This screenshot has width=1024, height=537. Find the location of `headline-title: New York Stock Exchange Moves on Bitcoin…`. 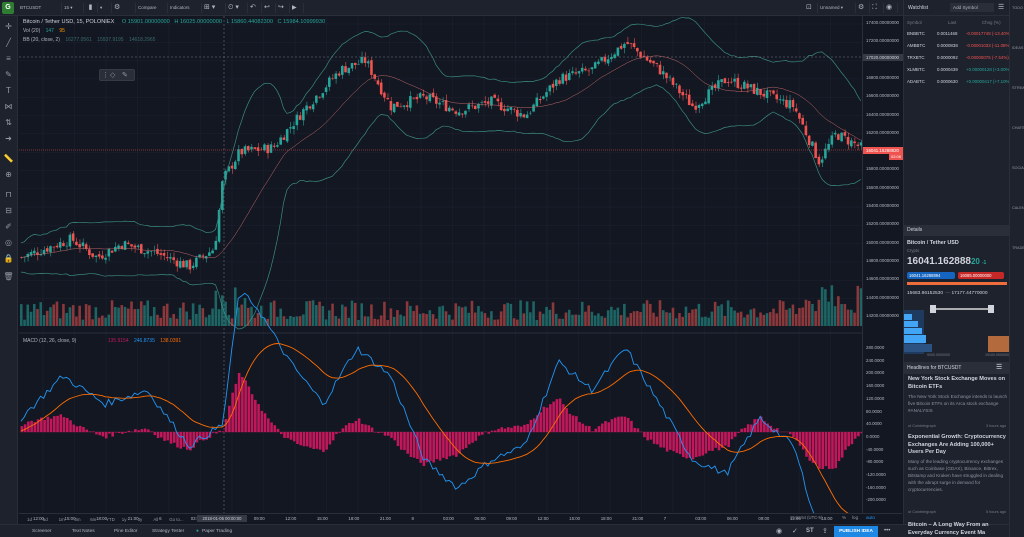

headline-title: New York Stock Exchange Moves on Bitcoin… is located at coordinates (957, 383).